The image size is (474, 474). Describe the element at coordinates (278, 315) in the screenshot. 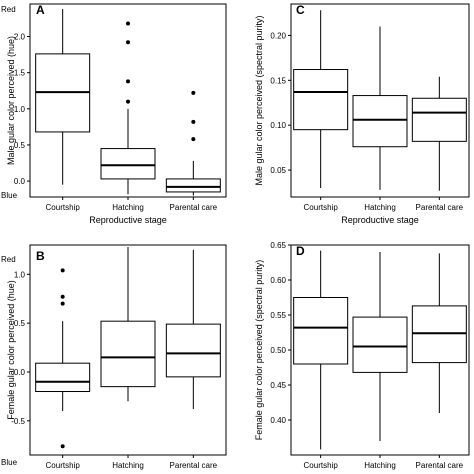

I see `y-tick-label: 0.55` at that location.